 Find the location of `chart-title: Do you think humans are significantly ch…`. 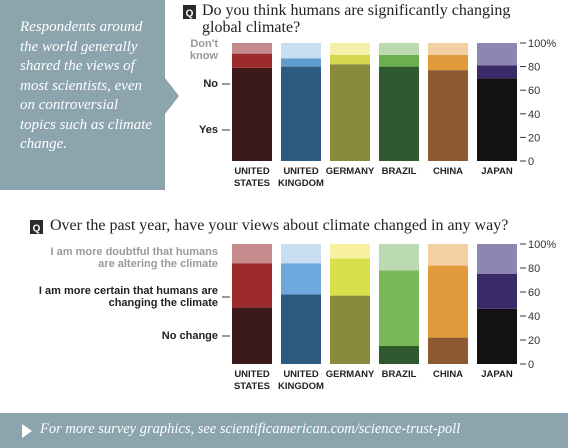

chart-title: Do you think humans are significantly ch… is located at coordinates (356, 19).